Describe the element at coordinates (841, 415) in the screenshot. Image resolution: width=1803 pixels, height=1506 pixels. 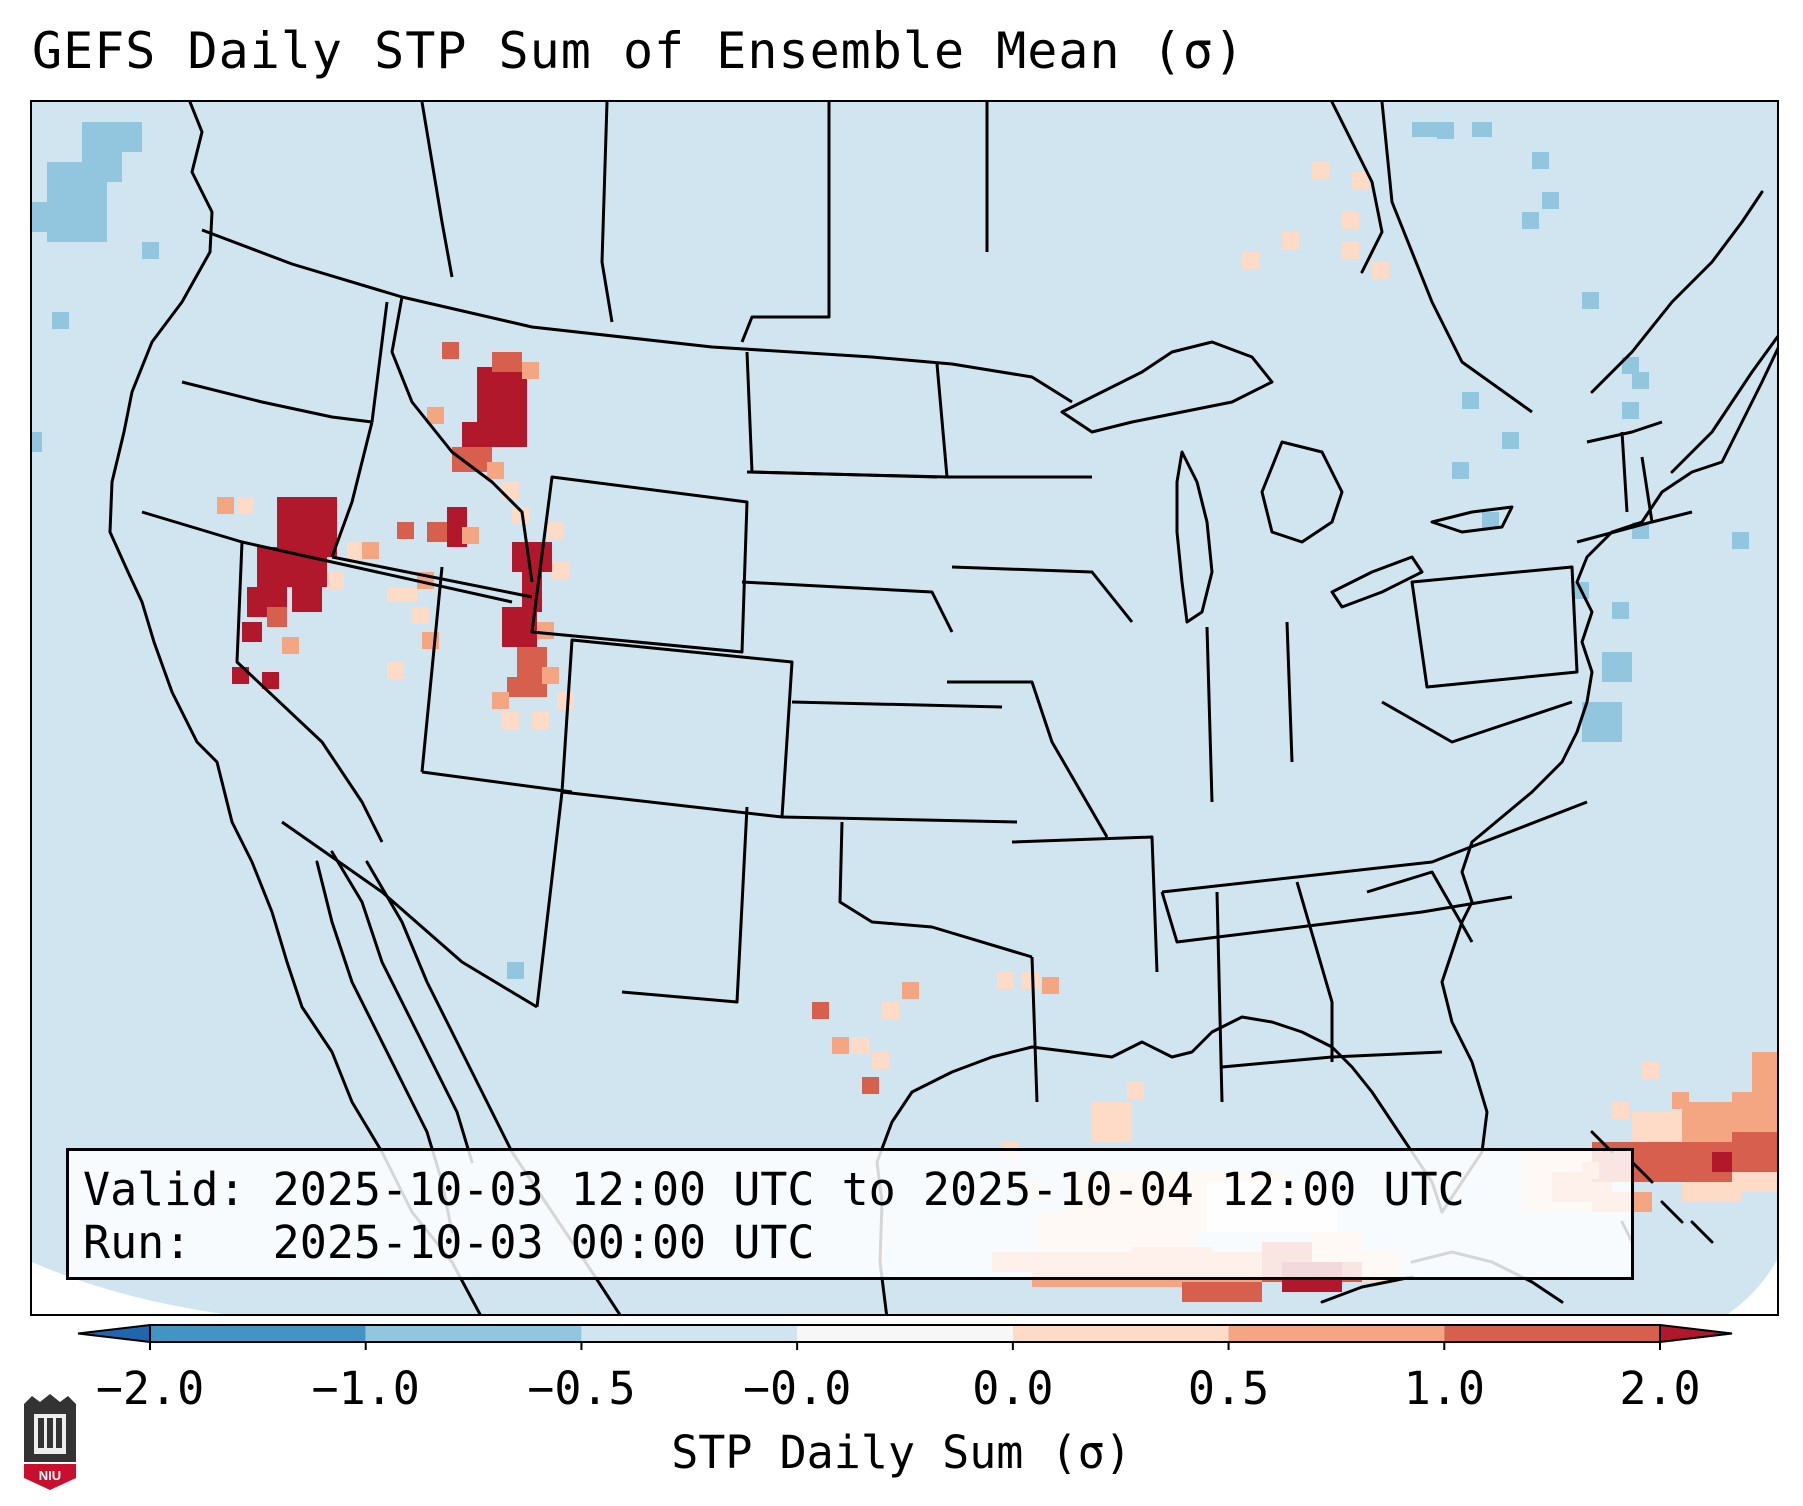
I see `mt-dakotas` at that location.